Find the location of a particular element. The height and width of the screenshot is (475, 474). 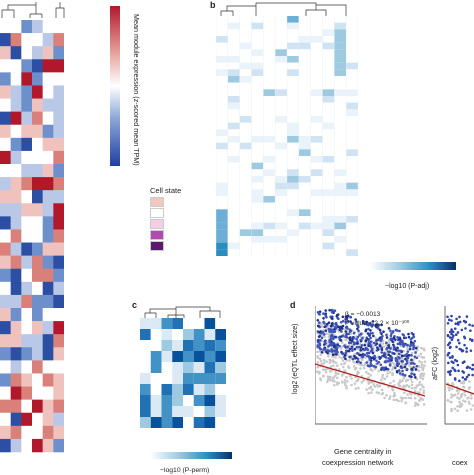

panel-b-colorbar is located at coordinates (413, 266).